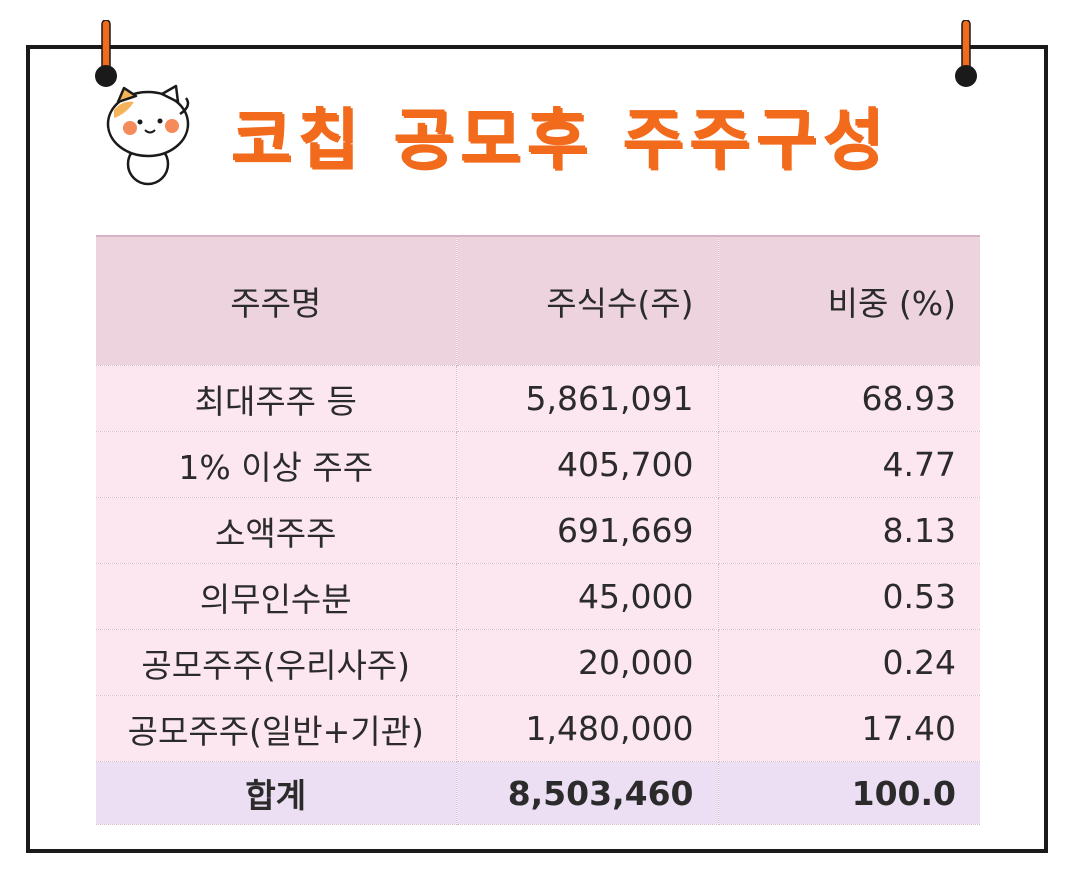 The height and width of the screenshot is (877, 1080). Describe the element at coordinates (148, 135) in the screenshot. I see `cat-mascot-icon` at that location.